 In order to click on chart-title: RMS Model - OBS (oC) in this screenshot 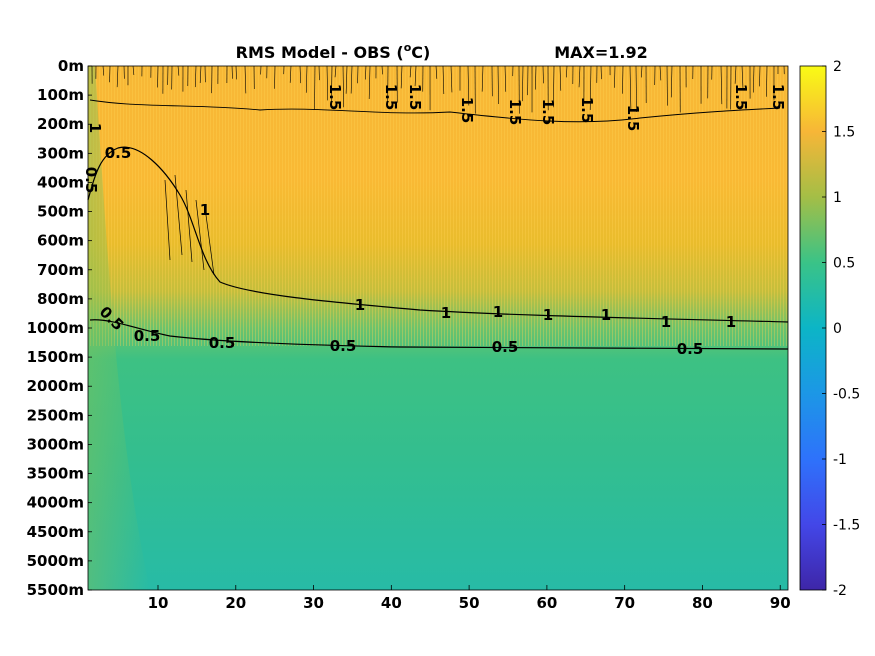, I will do `click(333, 51)`.